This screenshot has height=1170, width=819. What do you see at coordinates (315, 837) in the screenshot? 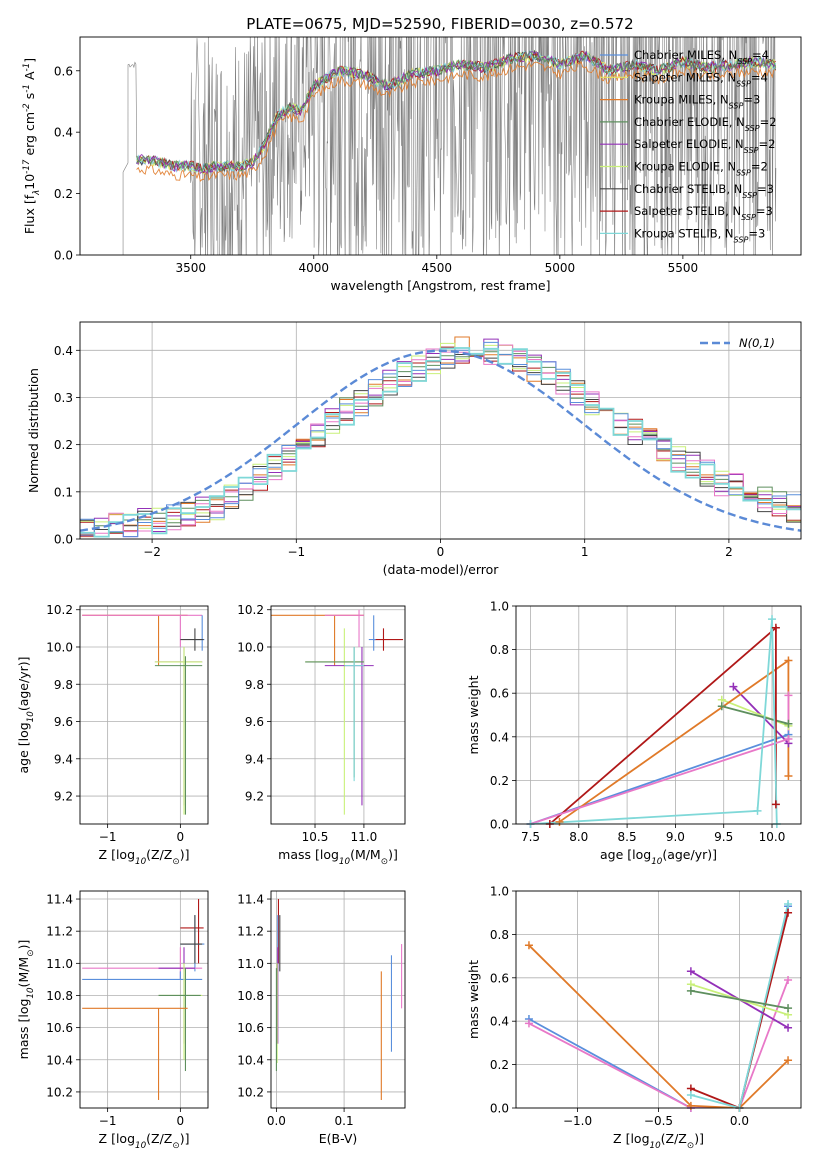
I see `x-tick-label: 10.5` at bounding box center [315, 837].